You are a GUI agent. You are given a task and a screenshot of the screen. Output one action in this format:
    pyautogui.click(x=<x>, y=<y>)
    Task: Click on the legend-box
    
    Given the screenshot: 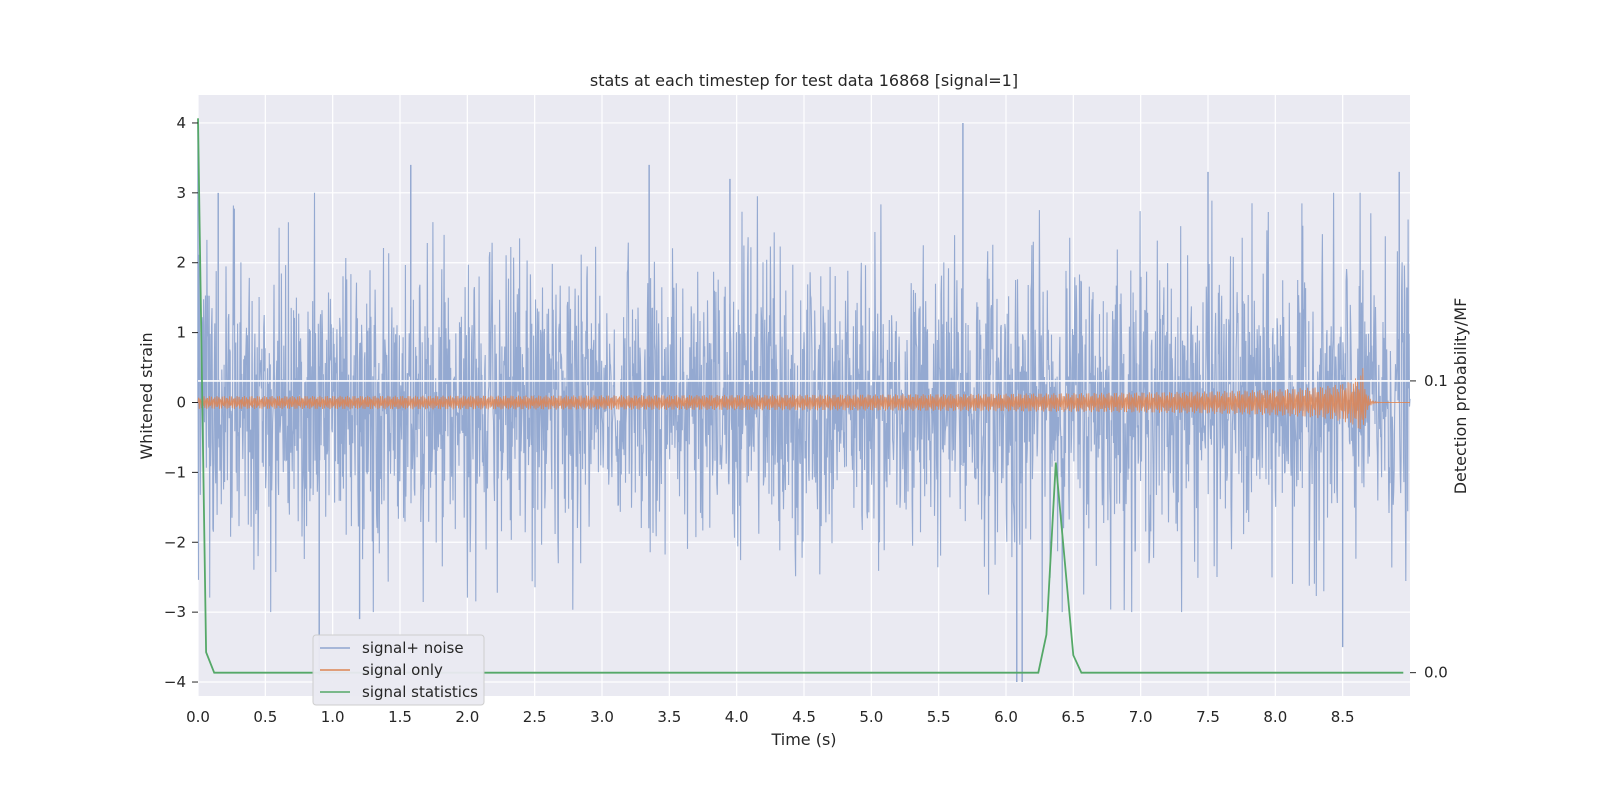 What is the action you would take?
    pyautogui.click(x=398, y=670)
    